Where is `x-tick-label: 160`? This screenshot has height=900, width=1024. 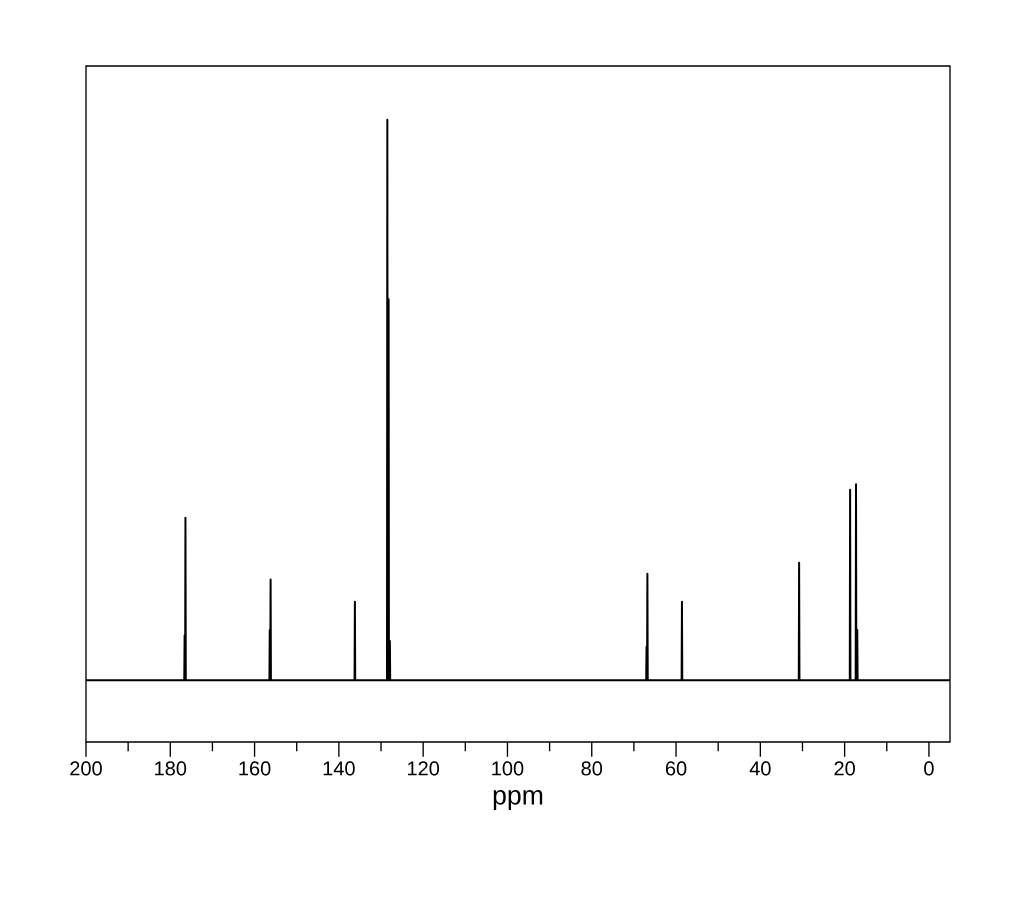
x-tick-label: 160 is located at coordinates (255, 768).